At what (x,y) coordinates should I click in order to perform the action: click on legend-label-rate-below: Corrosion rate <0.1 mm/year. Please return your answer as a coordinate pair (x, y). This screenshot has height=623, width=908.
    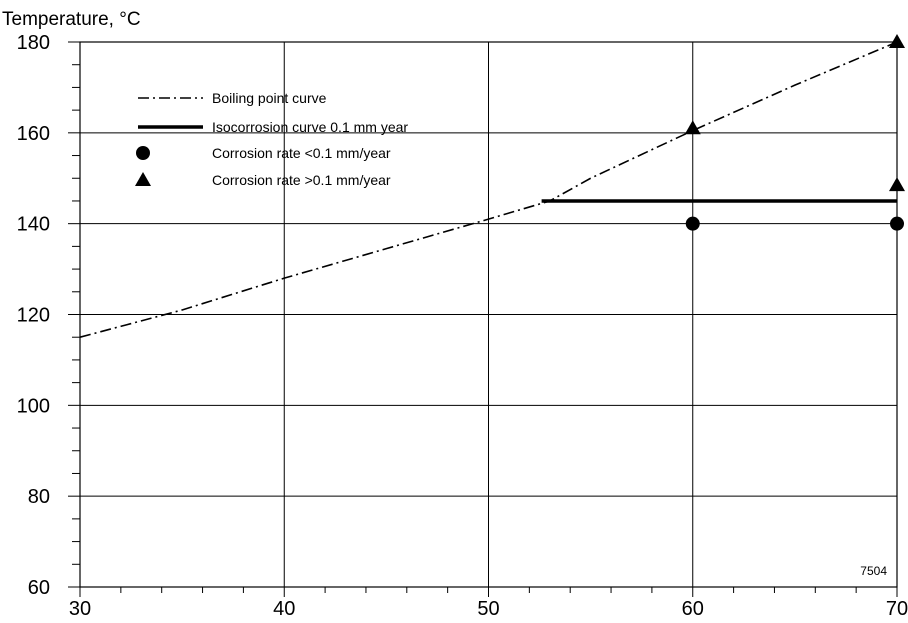
    Looking at the image, I should click on (301, 153).